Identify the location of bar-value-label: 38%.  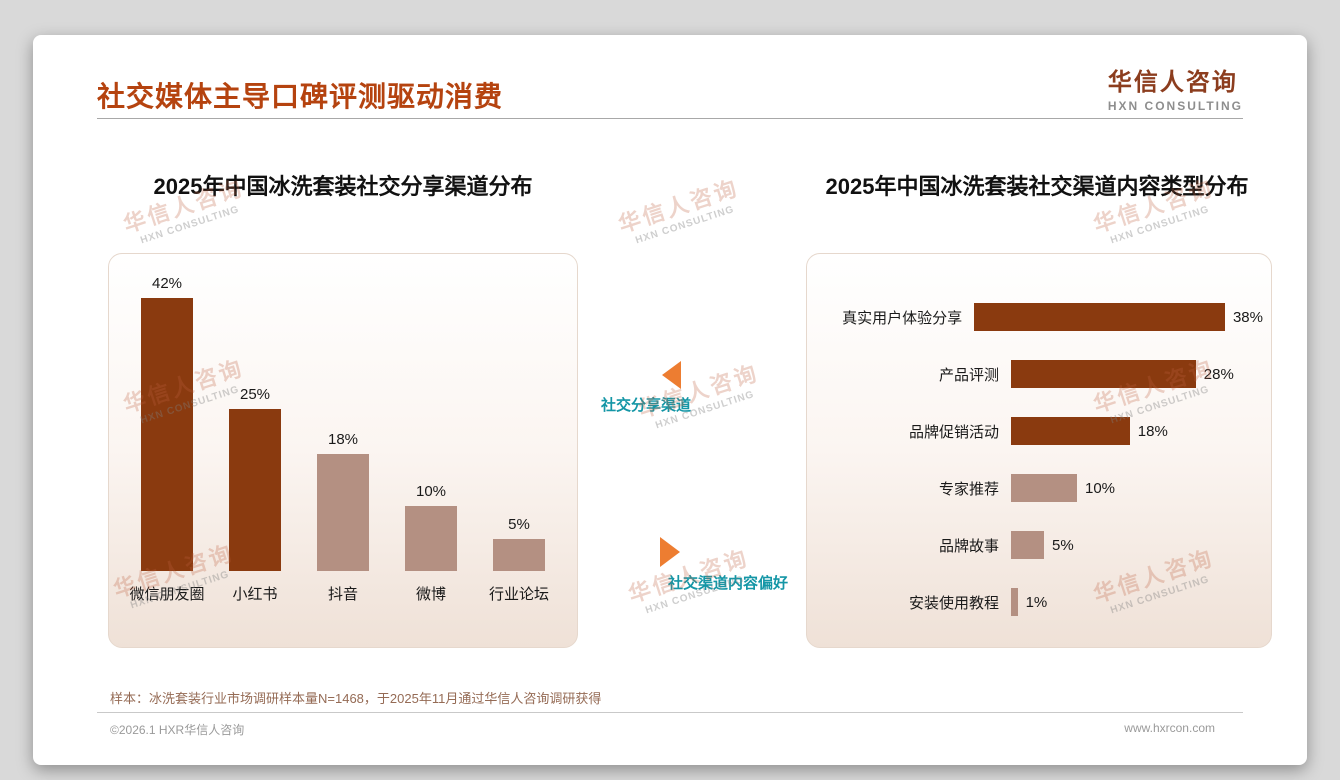
(1247, 317).